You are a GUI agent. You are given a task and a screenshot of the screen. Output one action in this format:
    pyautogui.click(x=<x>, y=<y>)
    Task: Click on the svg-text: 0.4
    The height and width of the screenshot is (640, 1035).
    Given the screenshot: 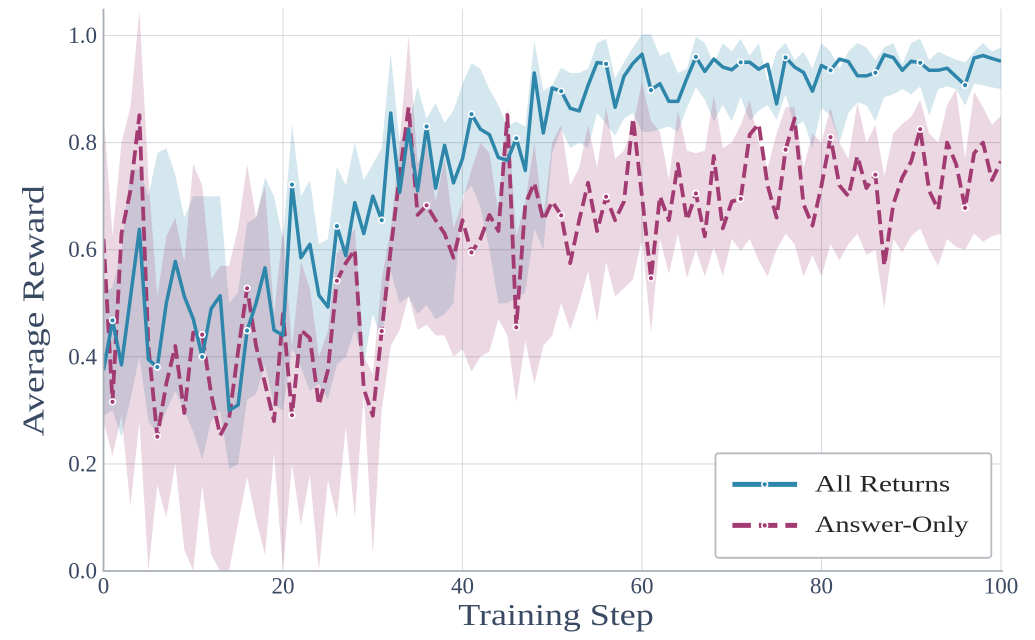 What is the action you would take?
    pyautogui.click(x=82, y=356)
    